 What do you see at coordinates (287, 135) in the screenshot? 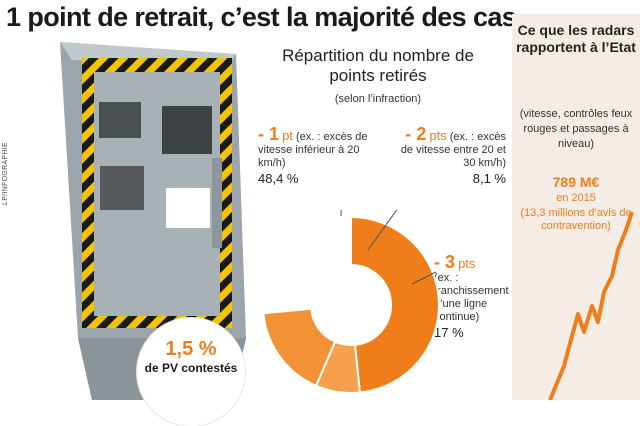
I see `slice-1-unit: pt` at bounding box center [287, 135].